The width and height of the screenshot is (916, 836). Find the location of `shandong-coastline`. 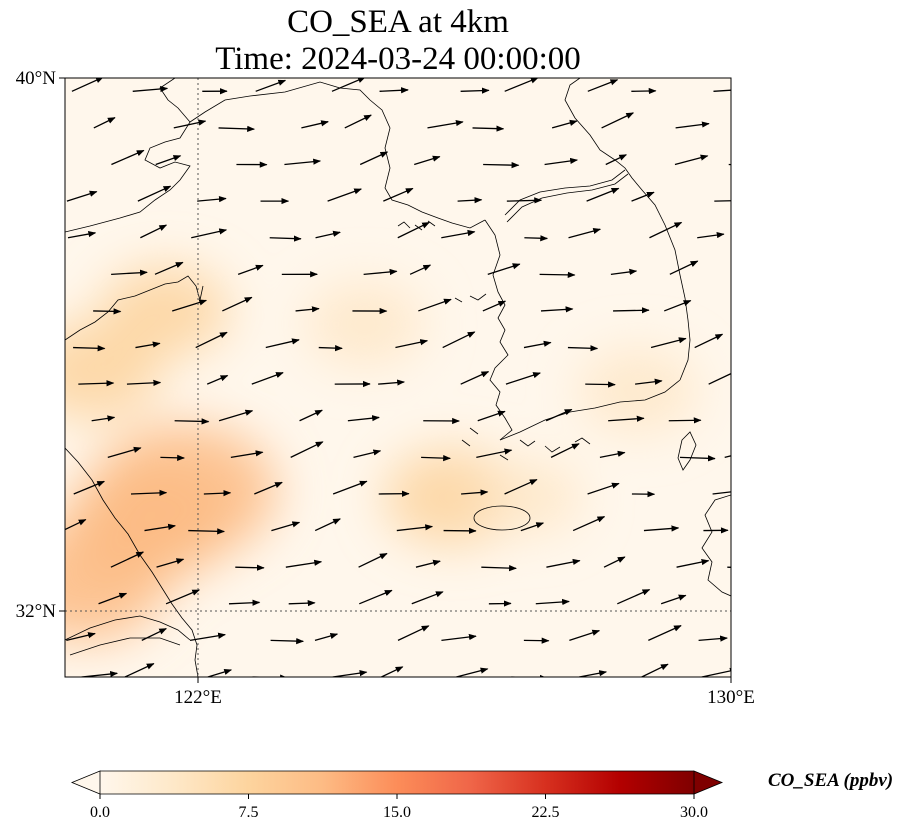

shandong-coastline is located at coordinates (134, 308).